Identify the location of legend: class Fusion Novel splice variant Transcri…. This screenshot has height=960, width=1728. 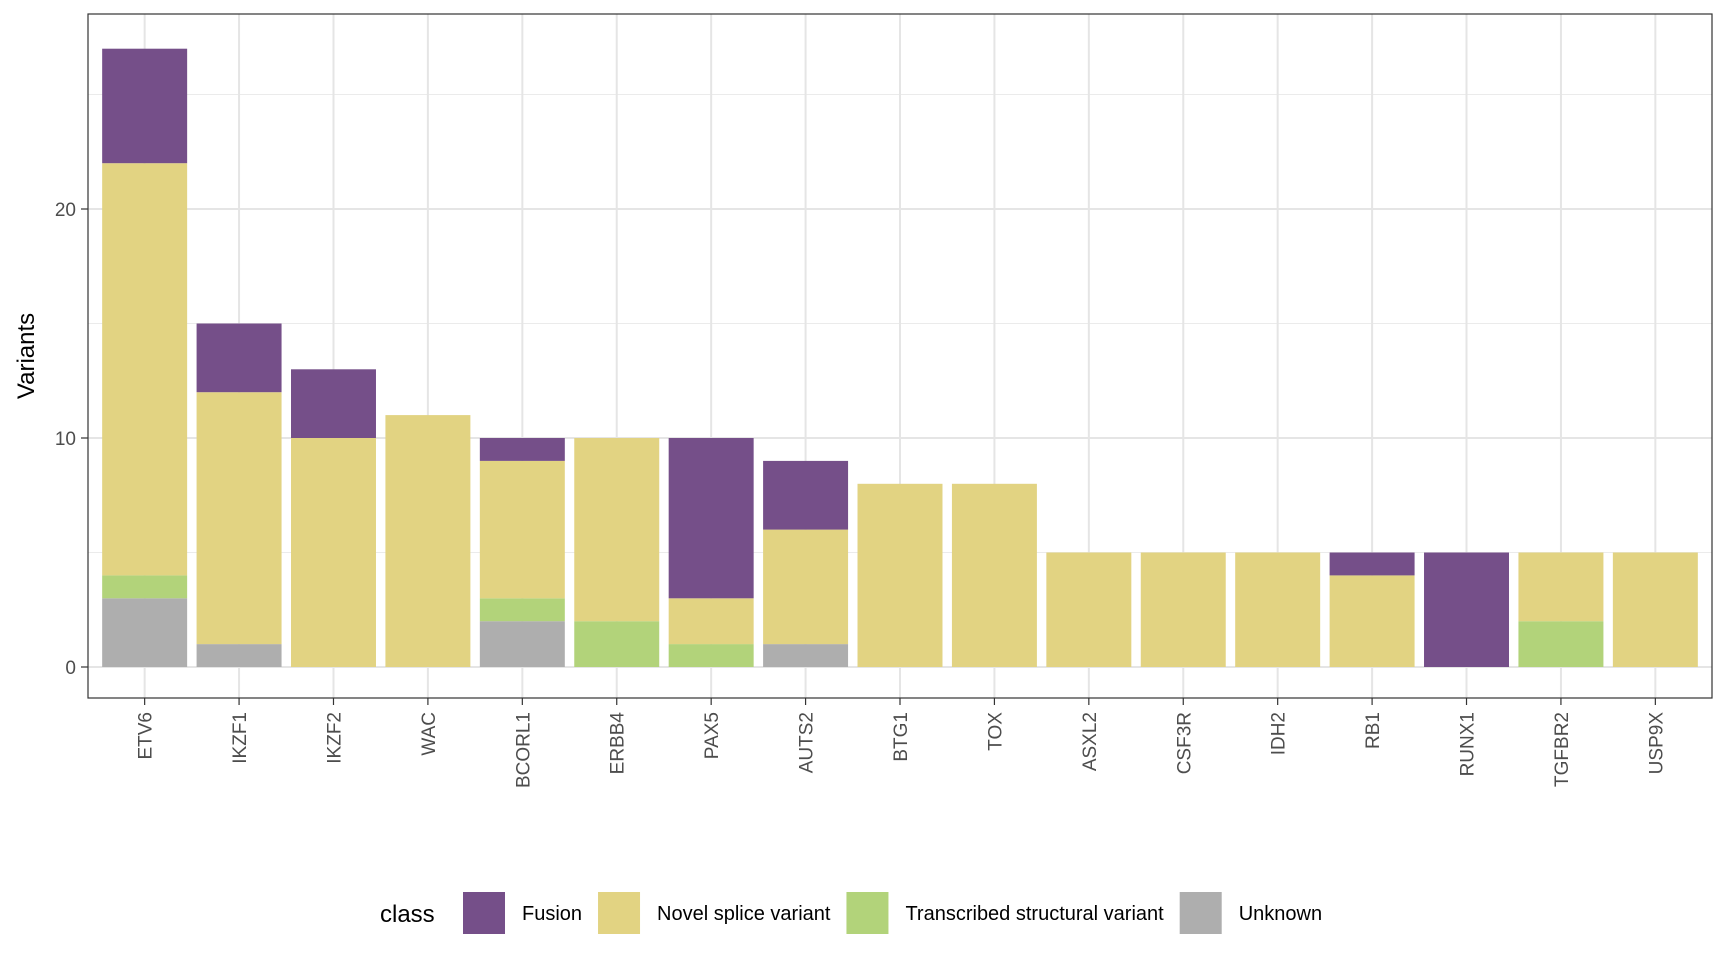
(851, 913).